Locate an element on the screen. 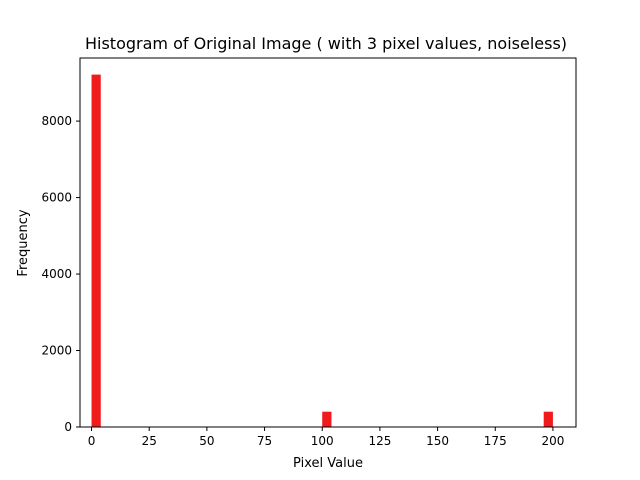 Image resolution: width=640 pixels, height=480 pixels. x-tick-label: 200 is located at coordinates (552, 441).